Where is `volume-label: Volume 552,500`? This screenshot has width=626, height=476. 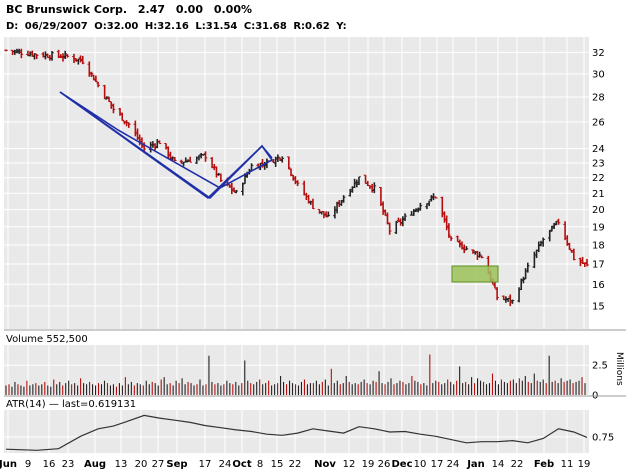 volume-label: Volume 552,500 is located at coordinates (47, 339).